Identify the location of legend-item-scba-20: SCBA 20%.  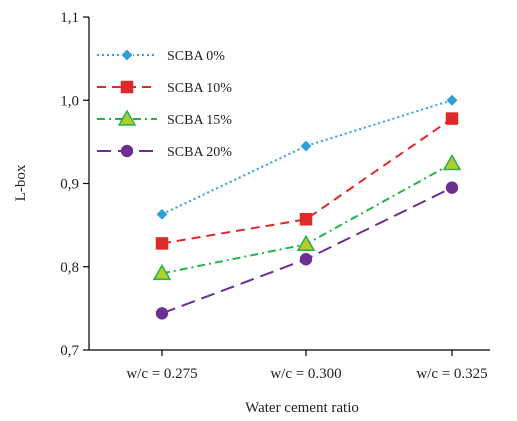
(164, 152).